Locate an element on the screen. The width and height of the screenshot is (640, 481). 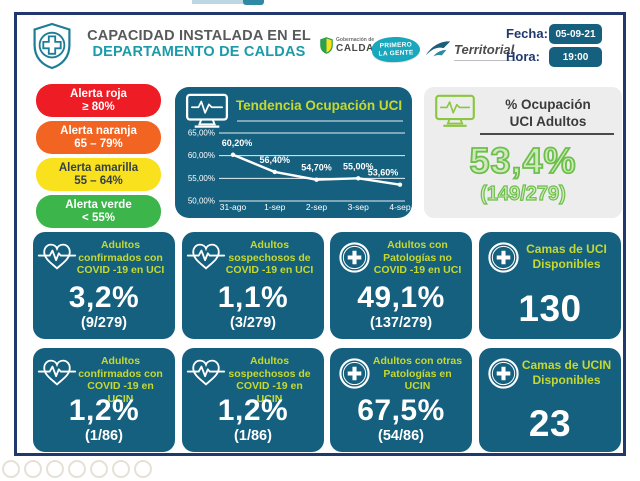
alert-pill-verde: Alerta verde < 55% is located at coordinates (98, 211).